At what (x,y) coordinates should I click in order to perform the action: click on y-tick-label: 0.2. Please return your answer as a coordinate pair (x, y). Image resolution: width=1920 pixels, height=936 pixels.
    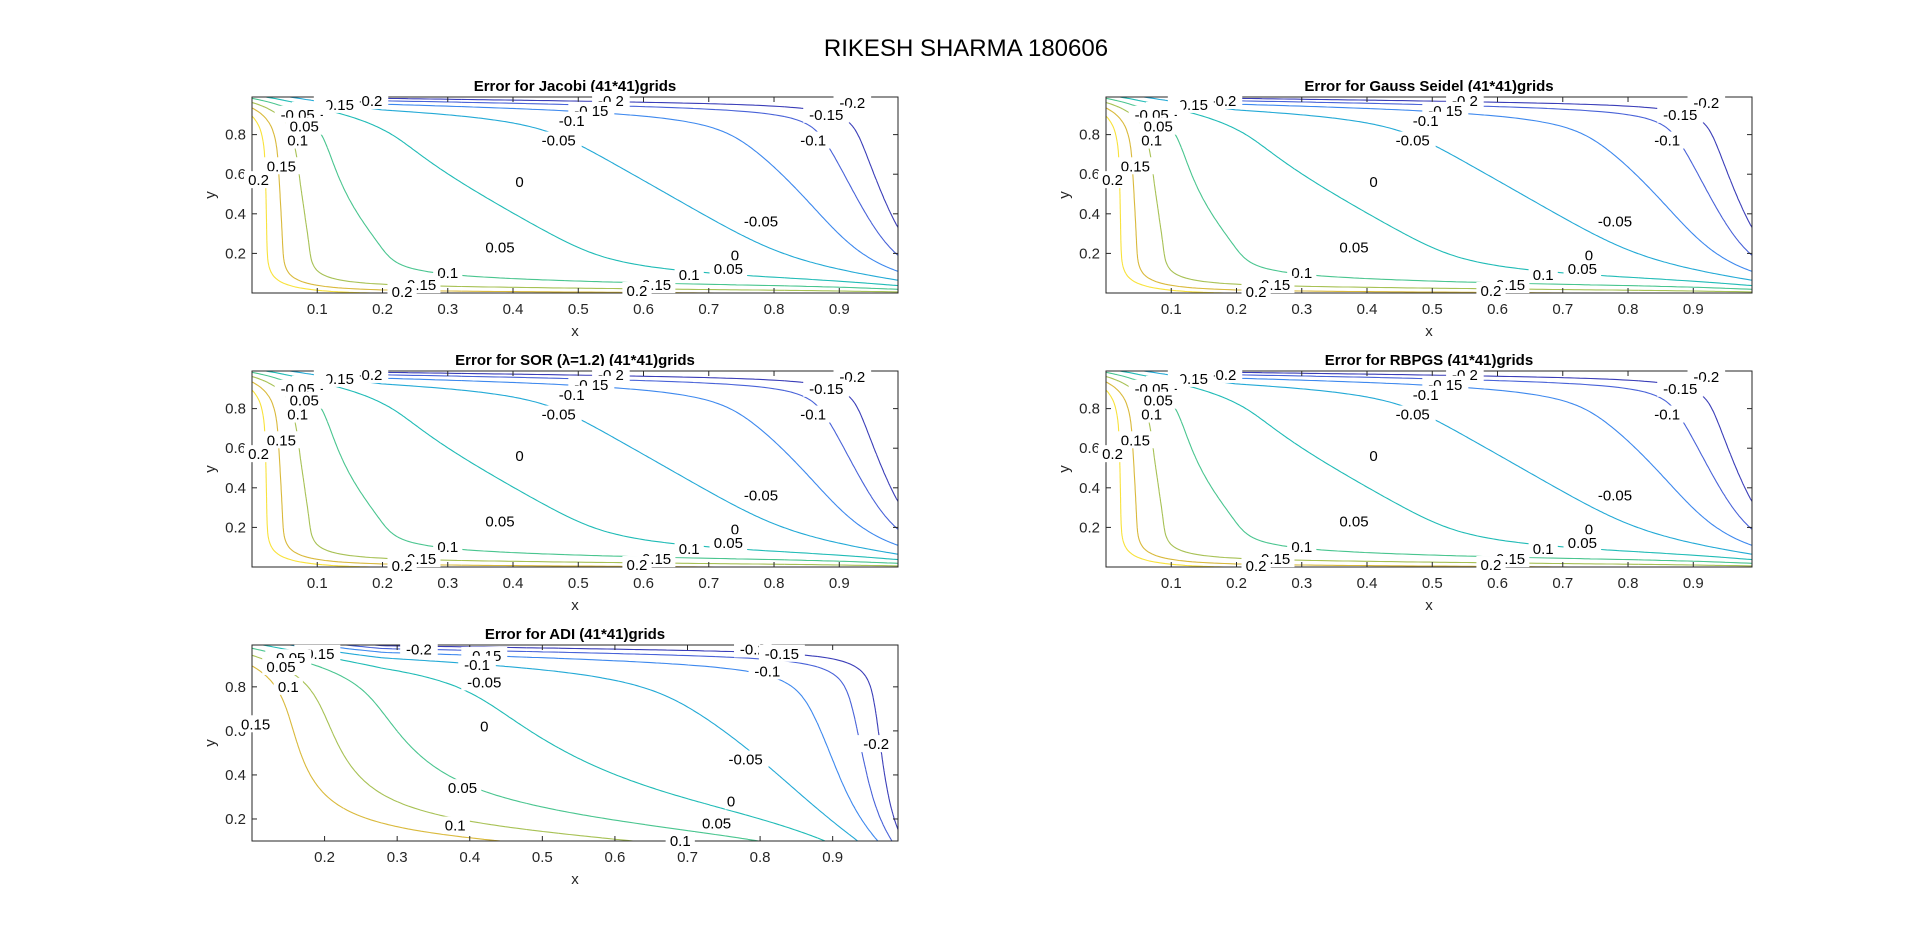
    Looking at the image, I should click on (1089, 527).